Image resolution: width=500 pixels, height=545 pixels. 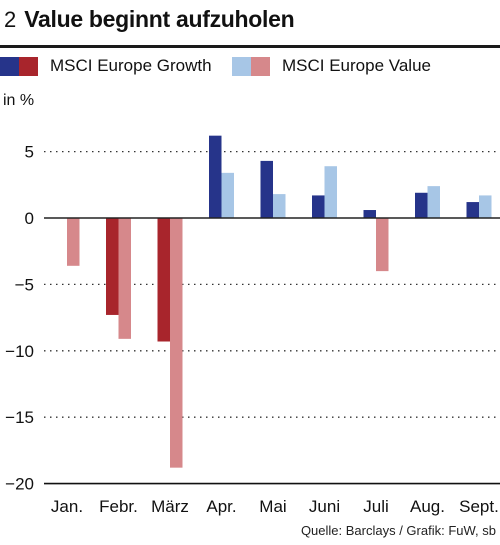 What do you see at coordinates (260, 66) in the screenshot?
I see `legend-swatch-value-negative` at bounding box center [260, 66].